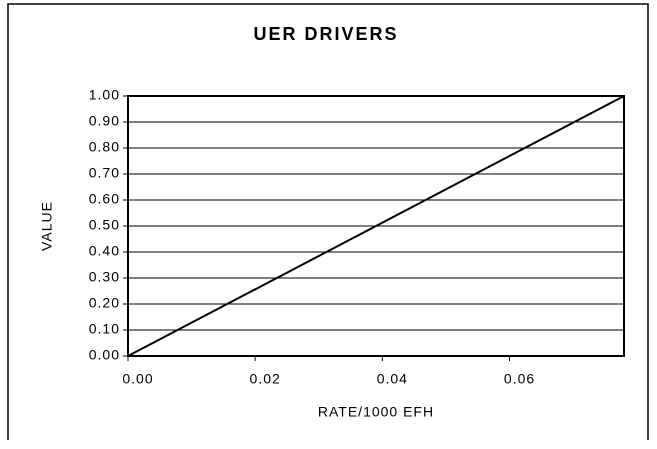 The height and width of the screenshot is (449, 657). I want to click on y-tick-label: 0.20, so click(104, 303).